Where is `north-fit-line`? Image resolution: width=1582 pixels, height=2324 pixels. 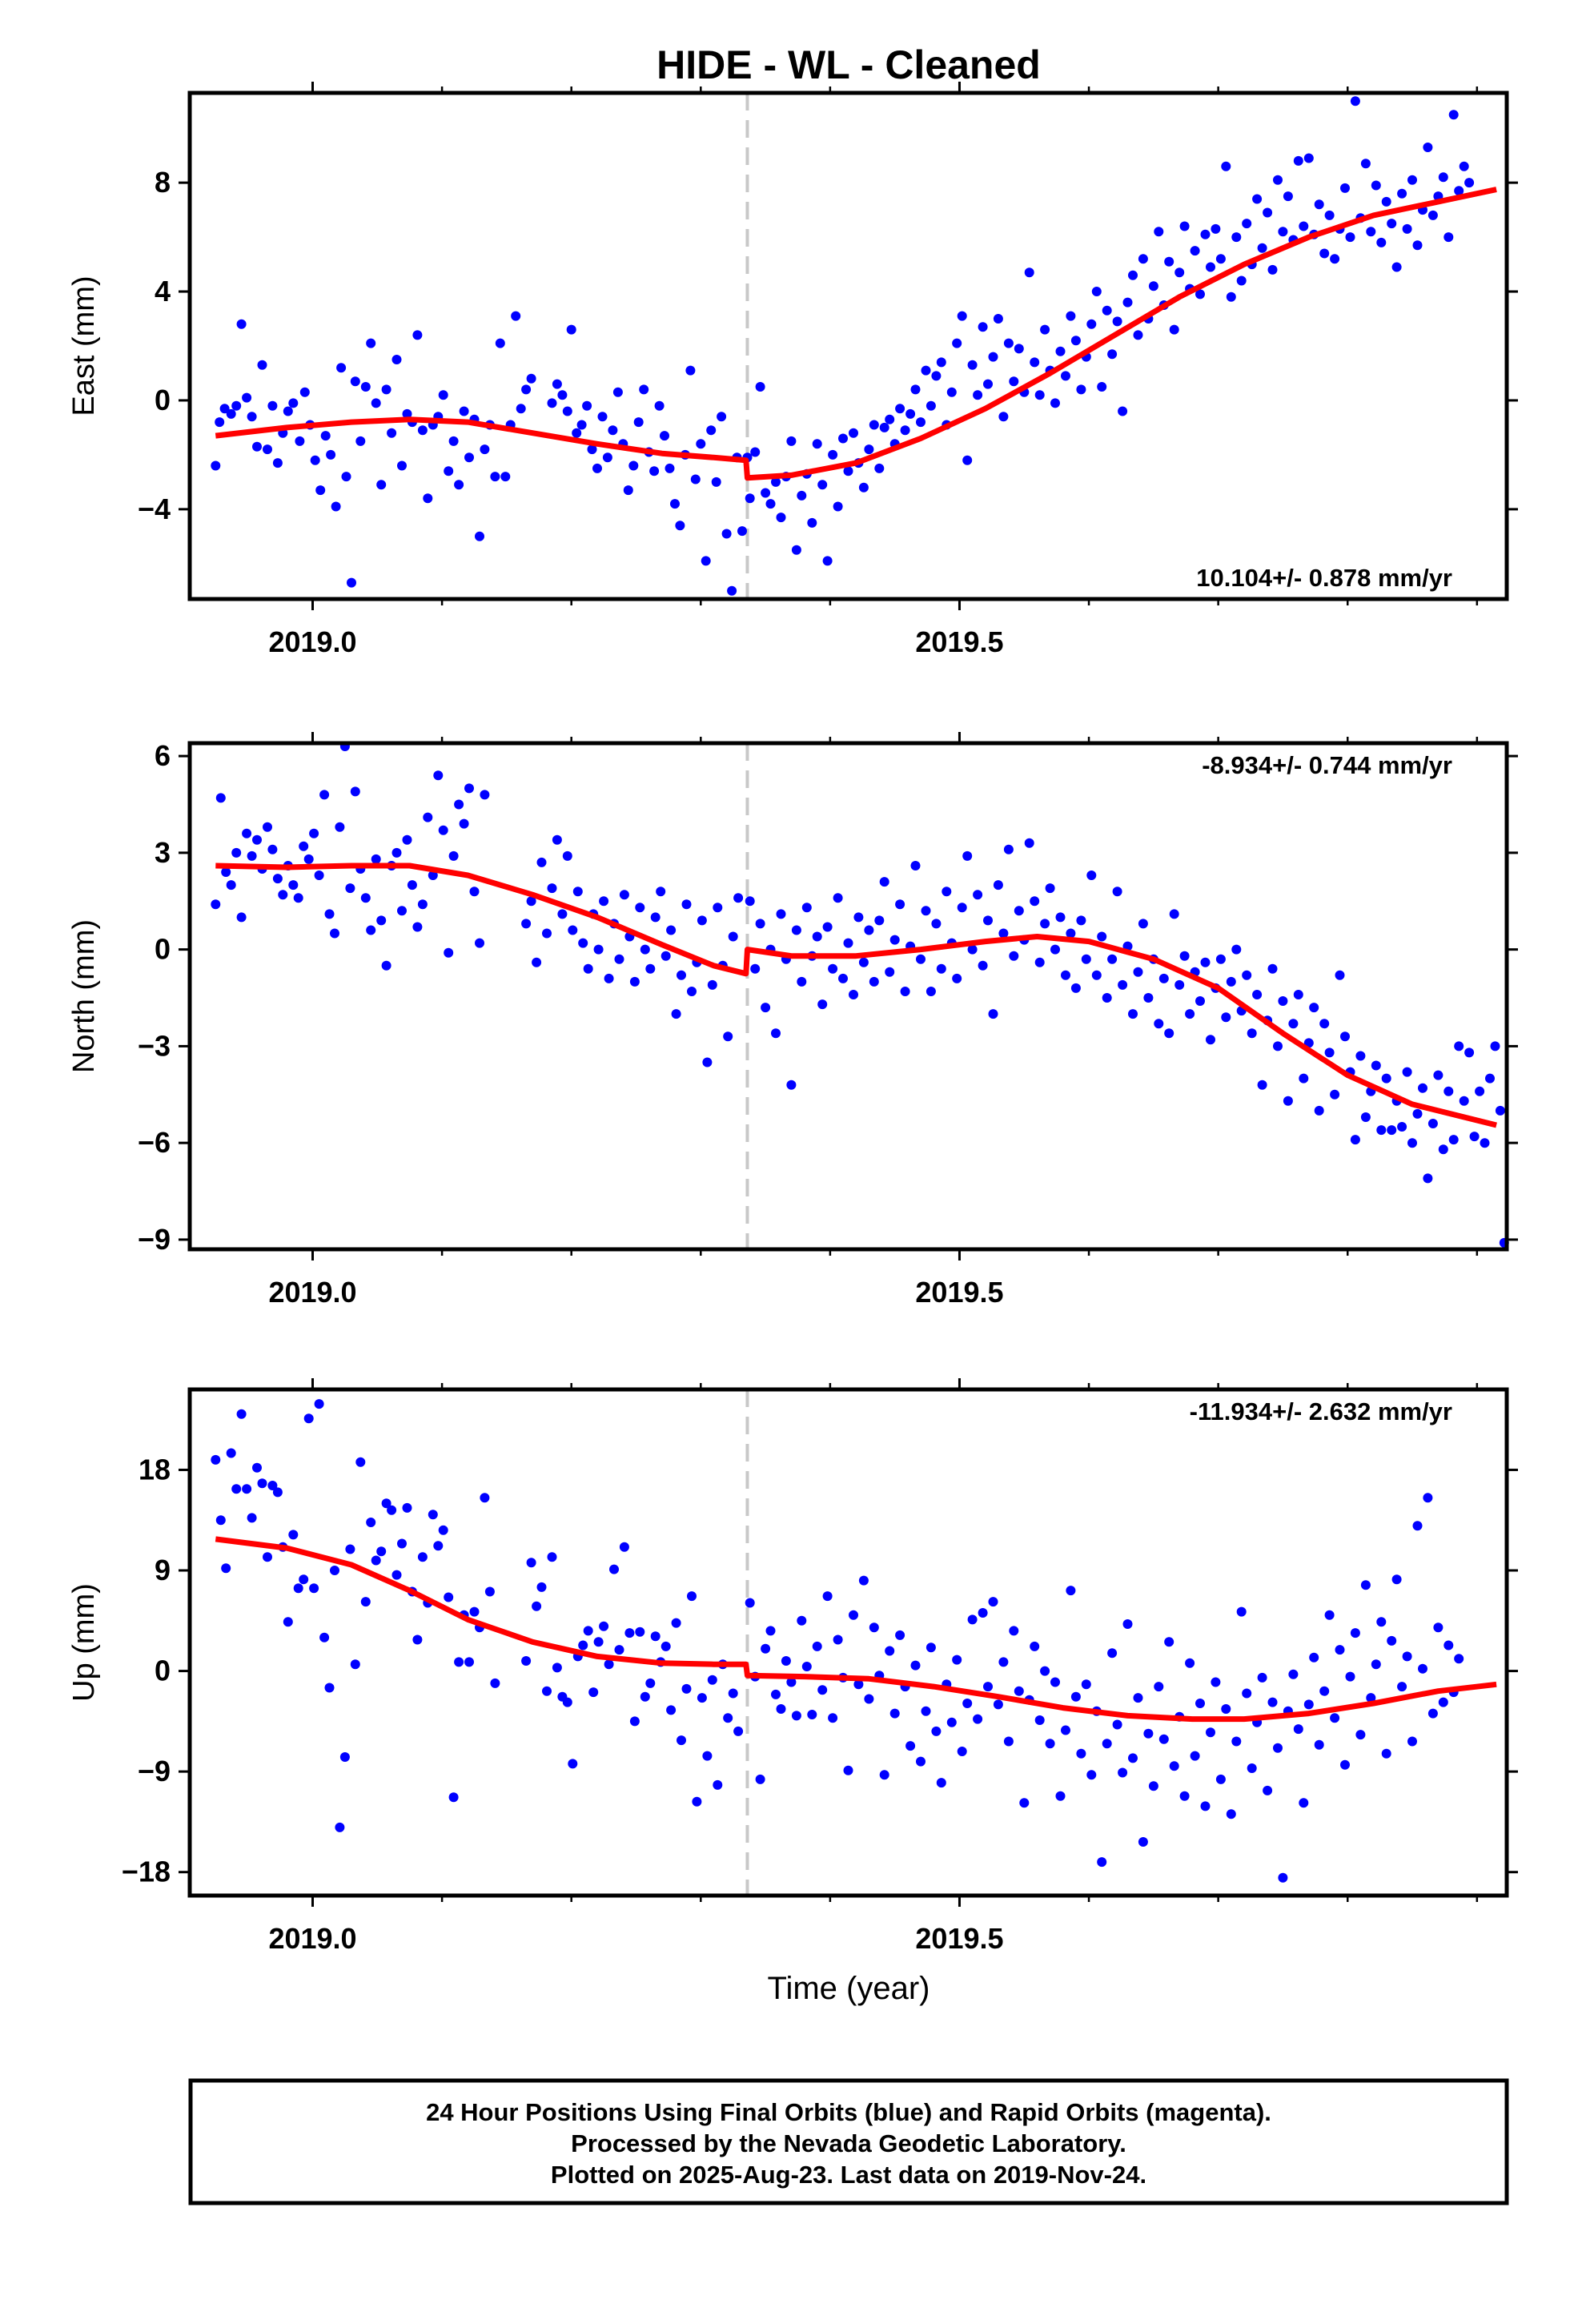
north-fit-line is located at coordinates (856, 995).